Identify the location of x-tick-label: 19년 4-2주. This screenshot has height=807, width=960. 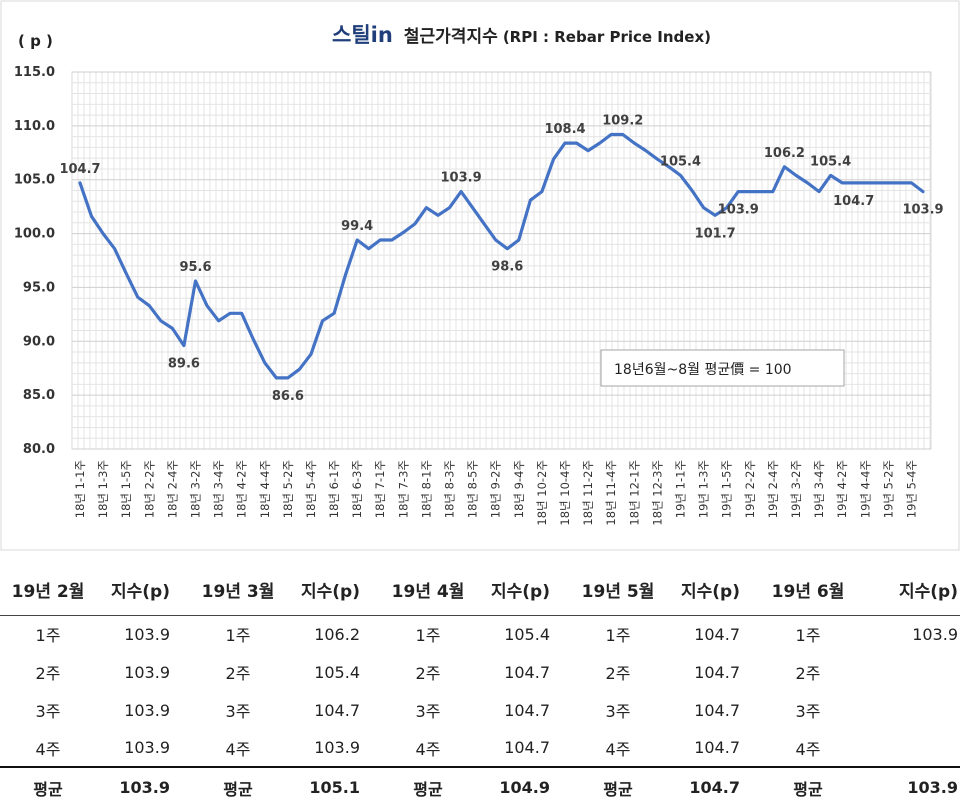
(842, 489).